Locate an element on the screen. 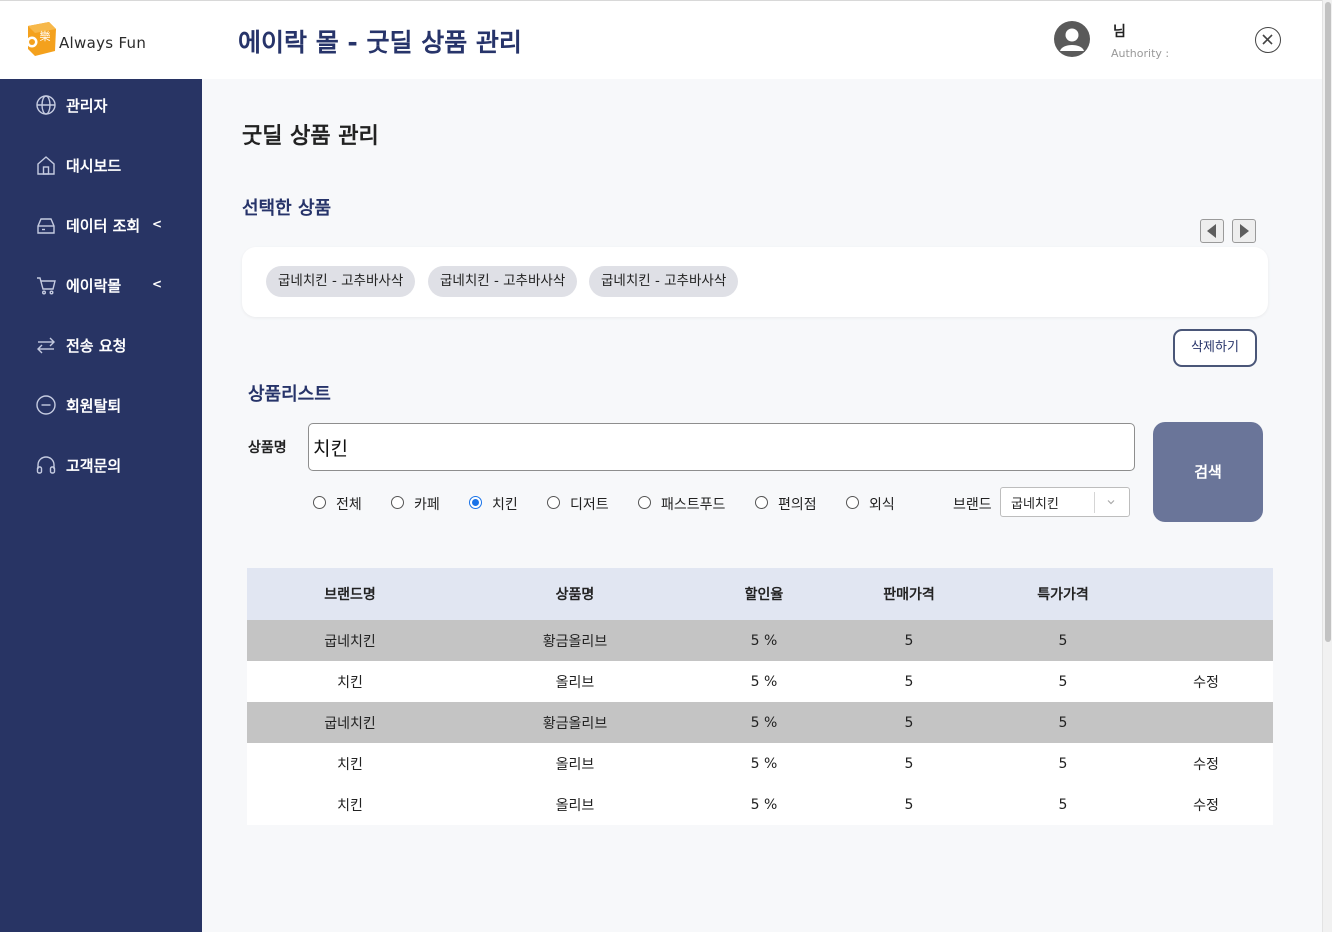 Image resolution: width=1332 pixels, height=932 pixels. sidebar-item-dashboard: 대시보드 is located at coordinates (101, 165).